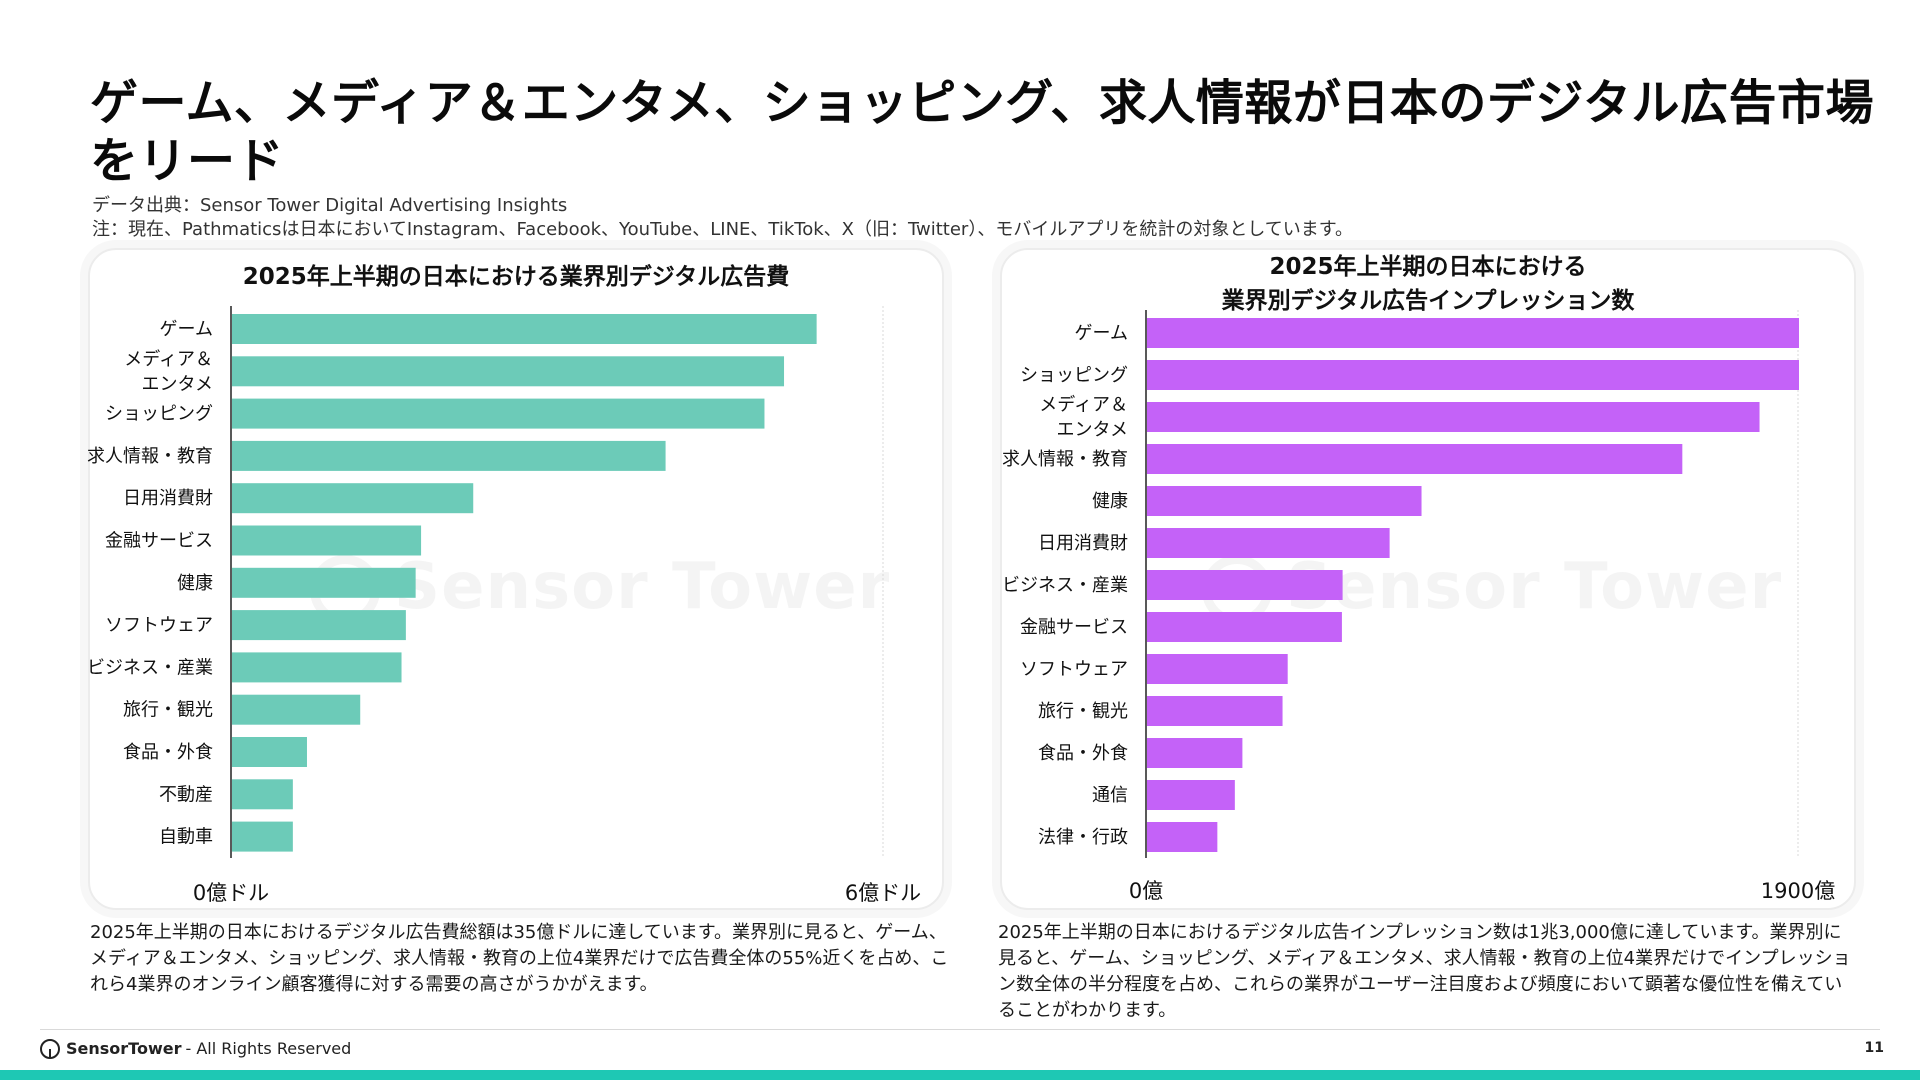  What do you see at coordinates (1146, 891) in the screenshot?
I see `x-tick-label-min: 0億` at bounding box center [1146, 891].